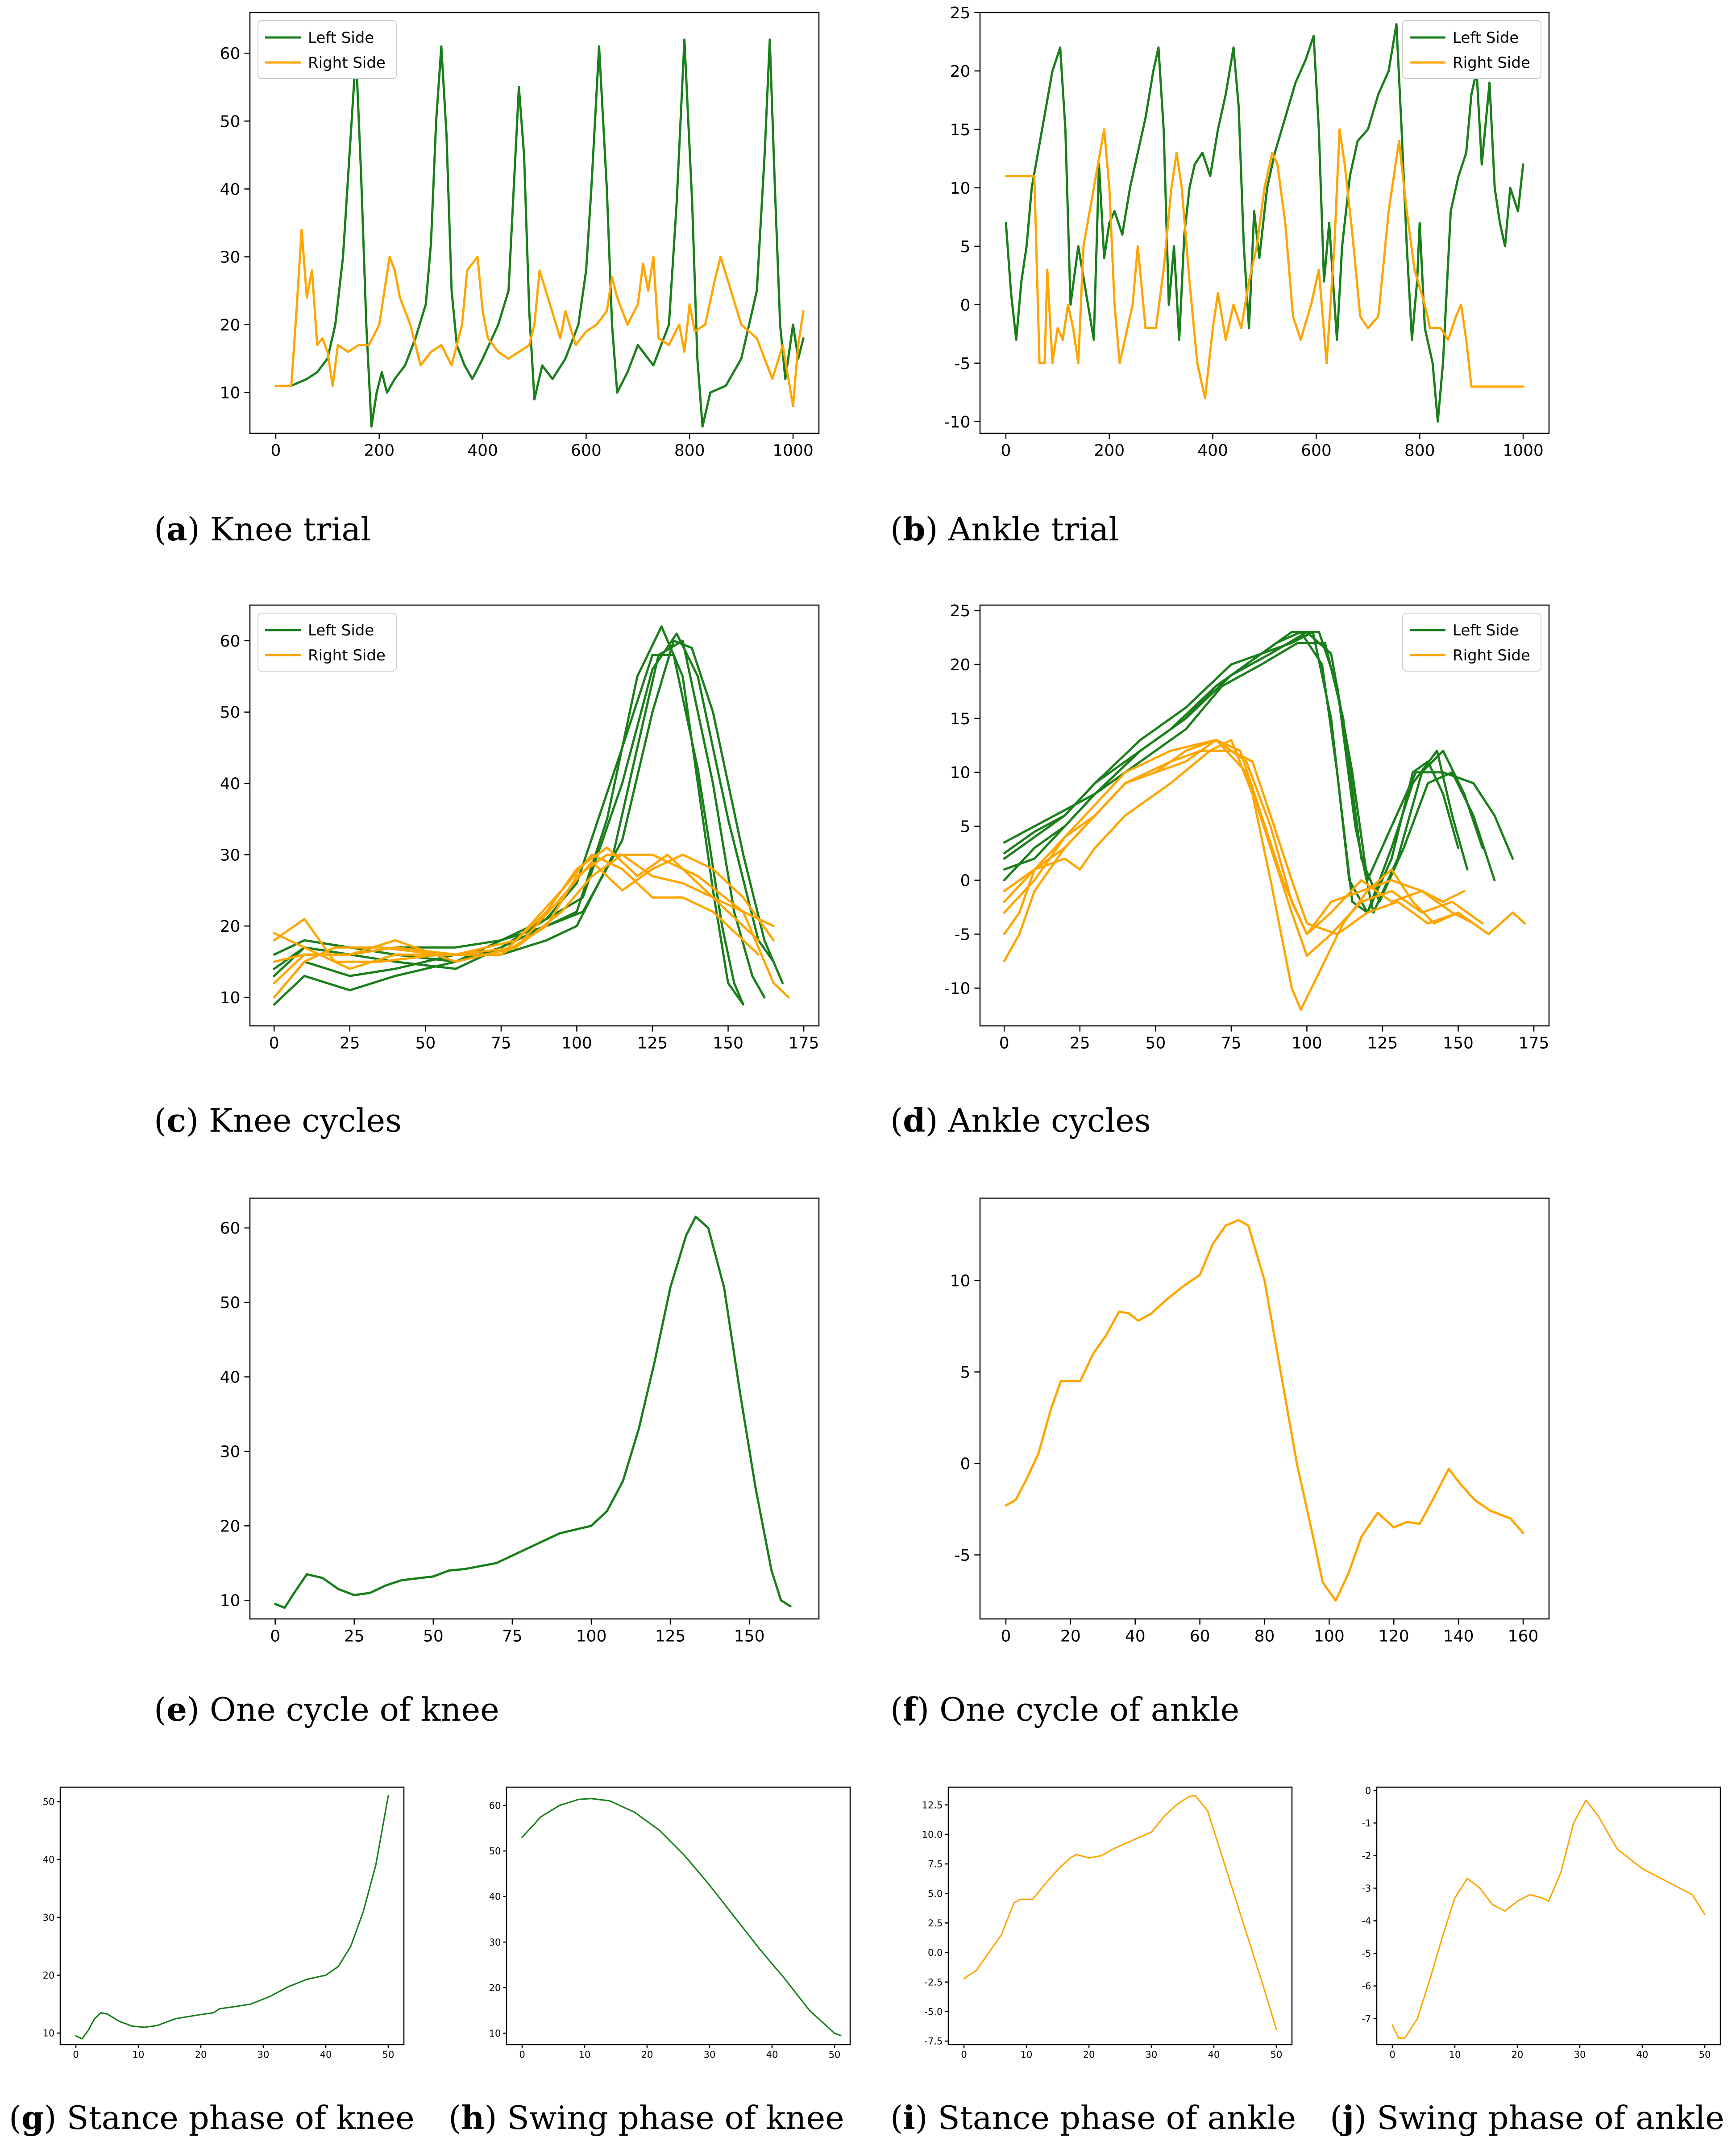  Describe the element at coordinates (1419, 450) in the screenshot. I see `x-tick-label: 800` at that location.